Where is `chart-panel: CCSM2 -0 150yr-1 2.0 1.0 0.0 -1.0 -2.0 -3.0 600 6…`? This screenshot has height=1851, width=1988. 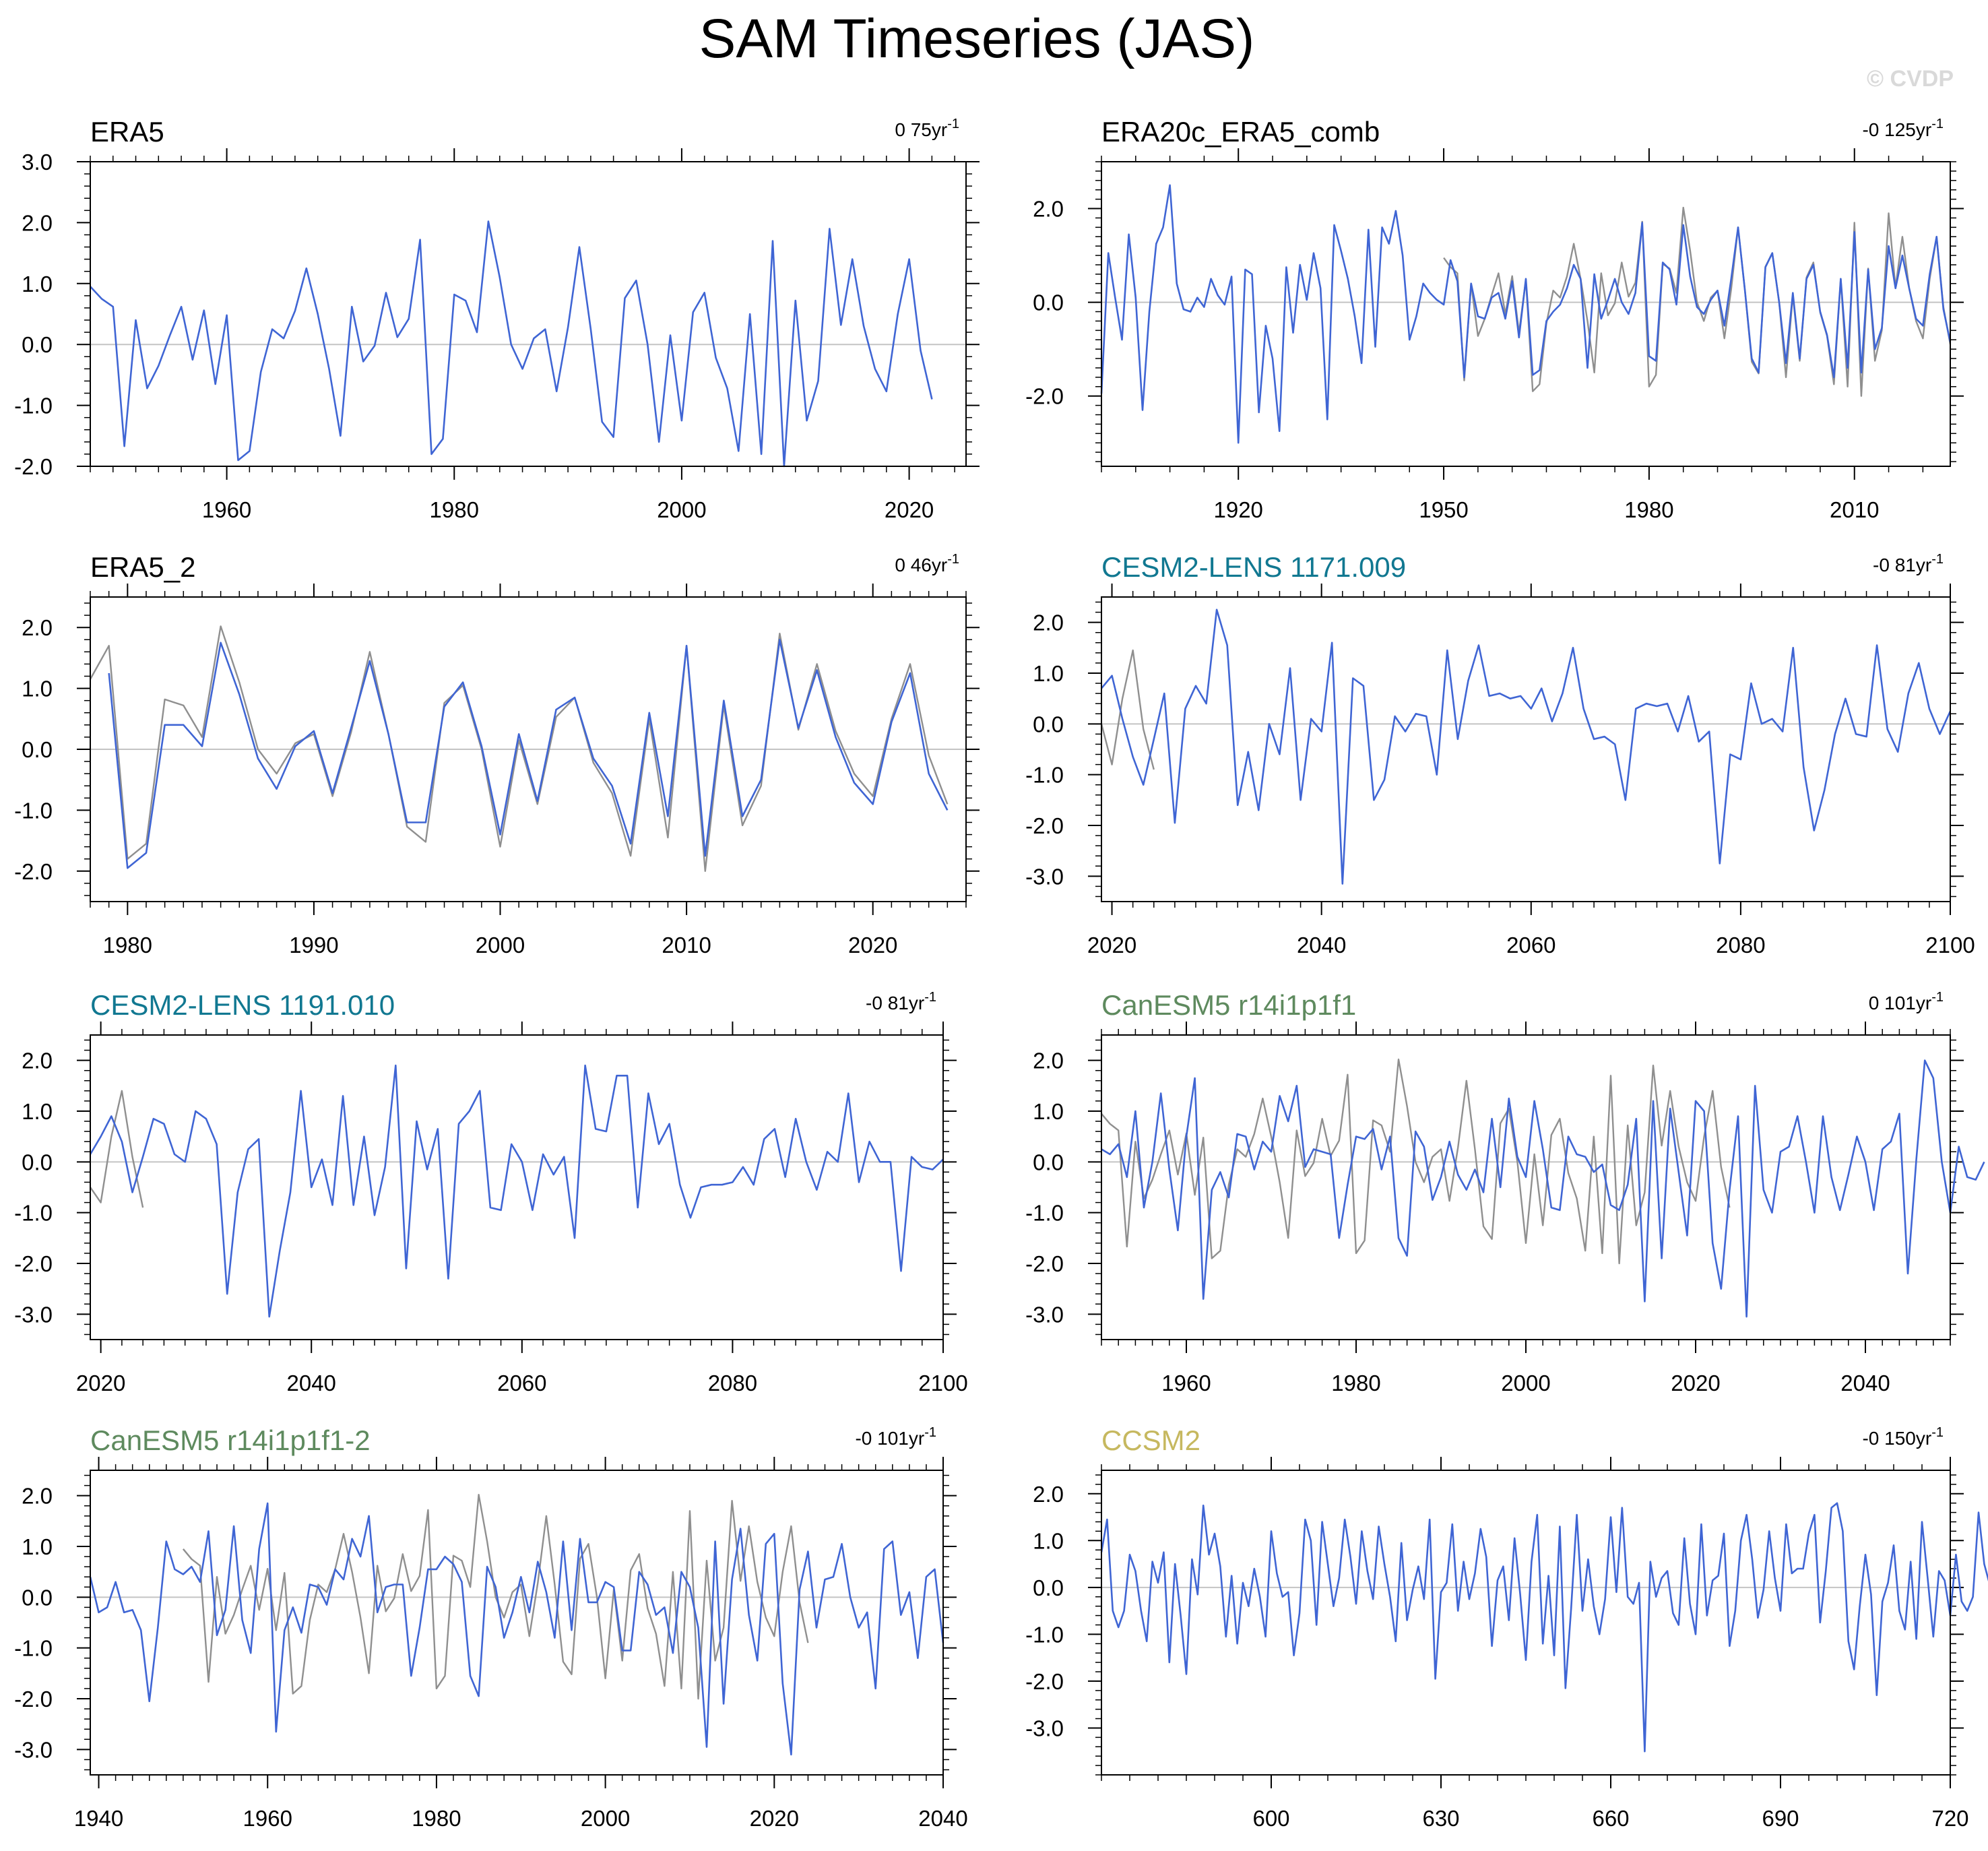 chart-panel: CCSM2 -0 150yr-1 2.0 1.0 0.0 -1.0 -2.0 -3.0 600 6… is located at coordinates (1507, 1628).